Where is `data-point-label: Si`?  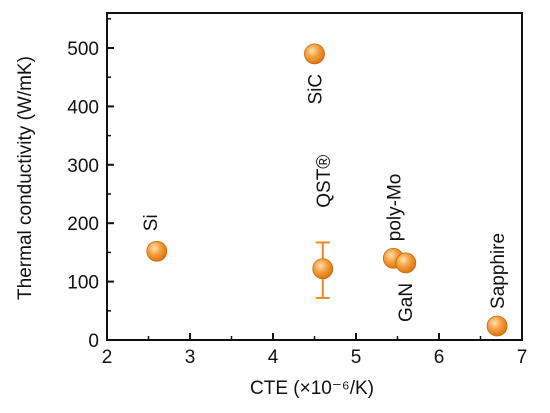
data-point-label: Si is located at coordinates (151, 222).